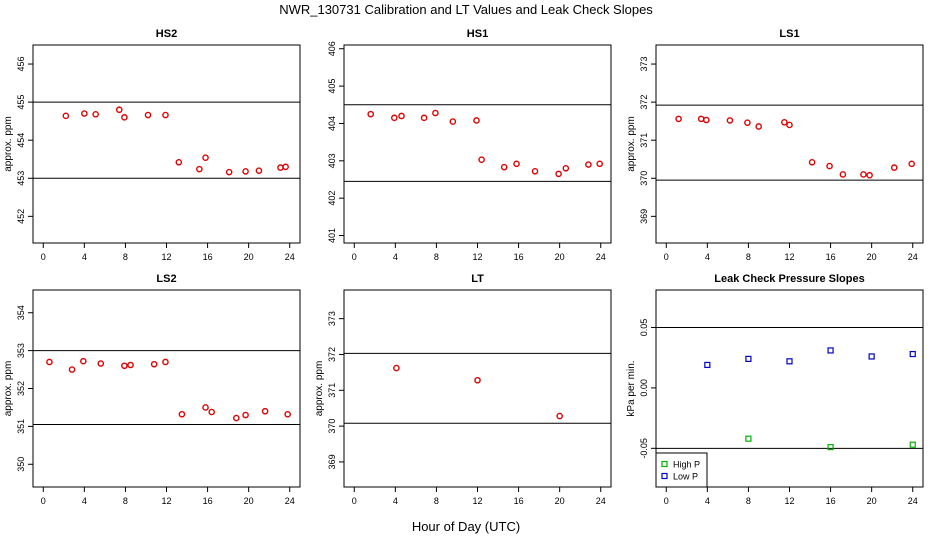 The width and height of the screenshot is (936, 540). I want to click on panel-3: LS1 approx. ppm 0 4 8 12 16 20 24 369 370 371 372 373, so click(775, 145).